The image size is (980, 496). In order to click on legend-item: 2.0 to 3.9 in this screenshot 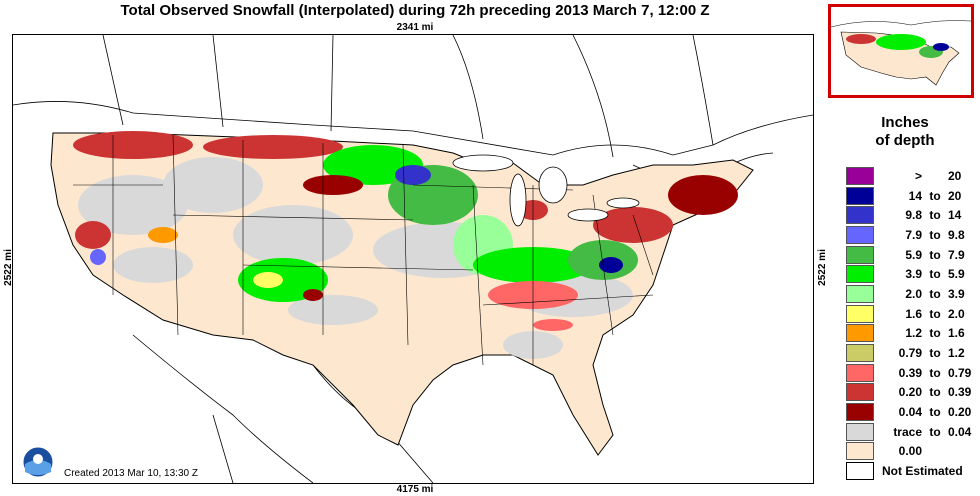, I will do `click(913, 294)`.